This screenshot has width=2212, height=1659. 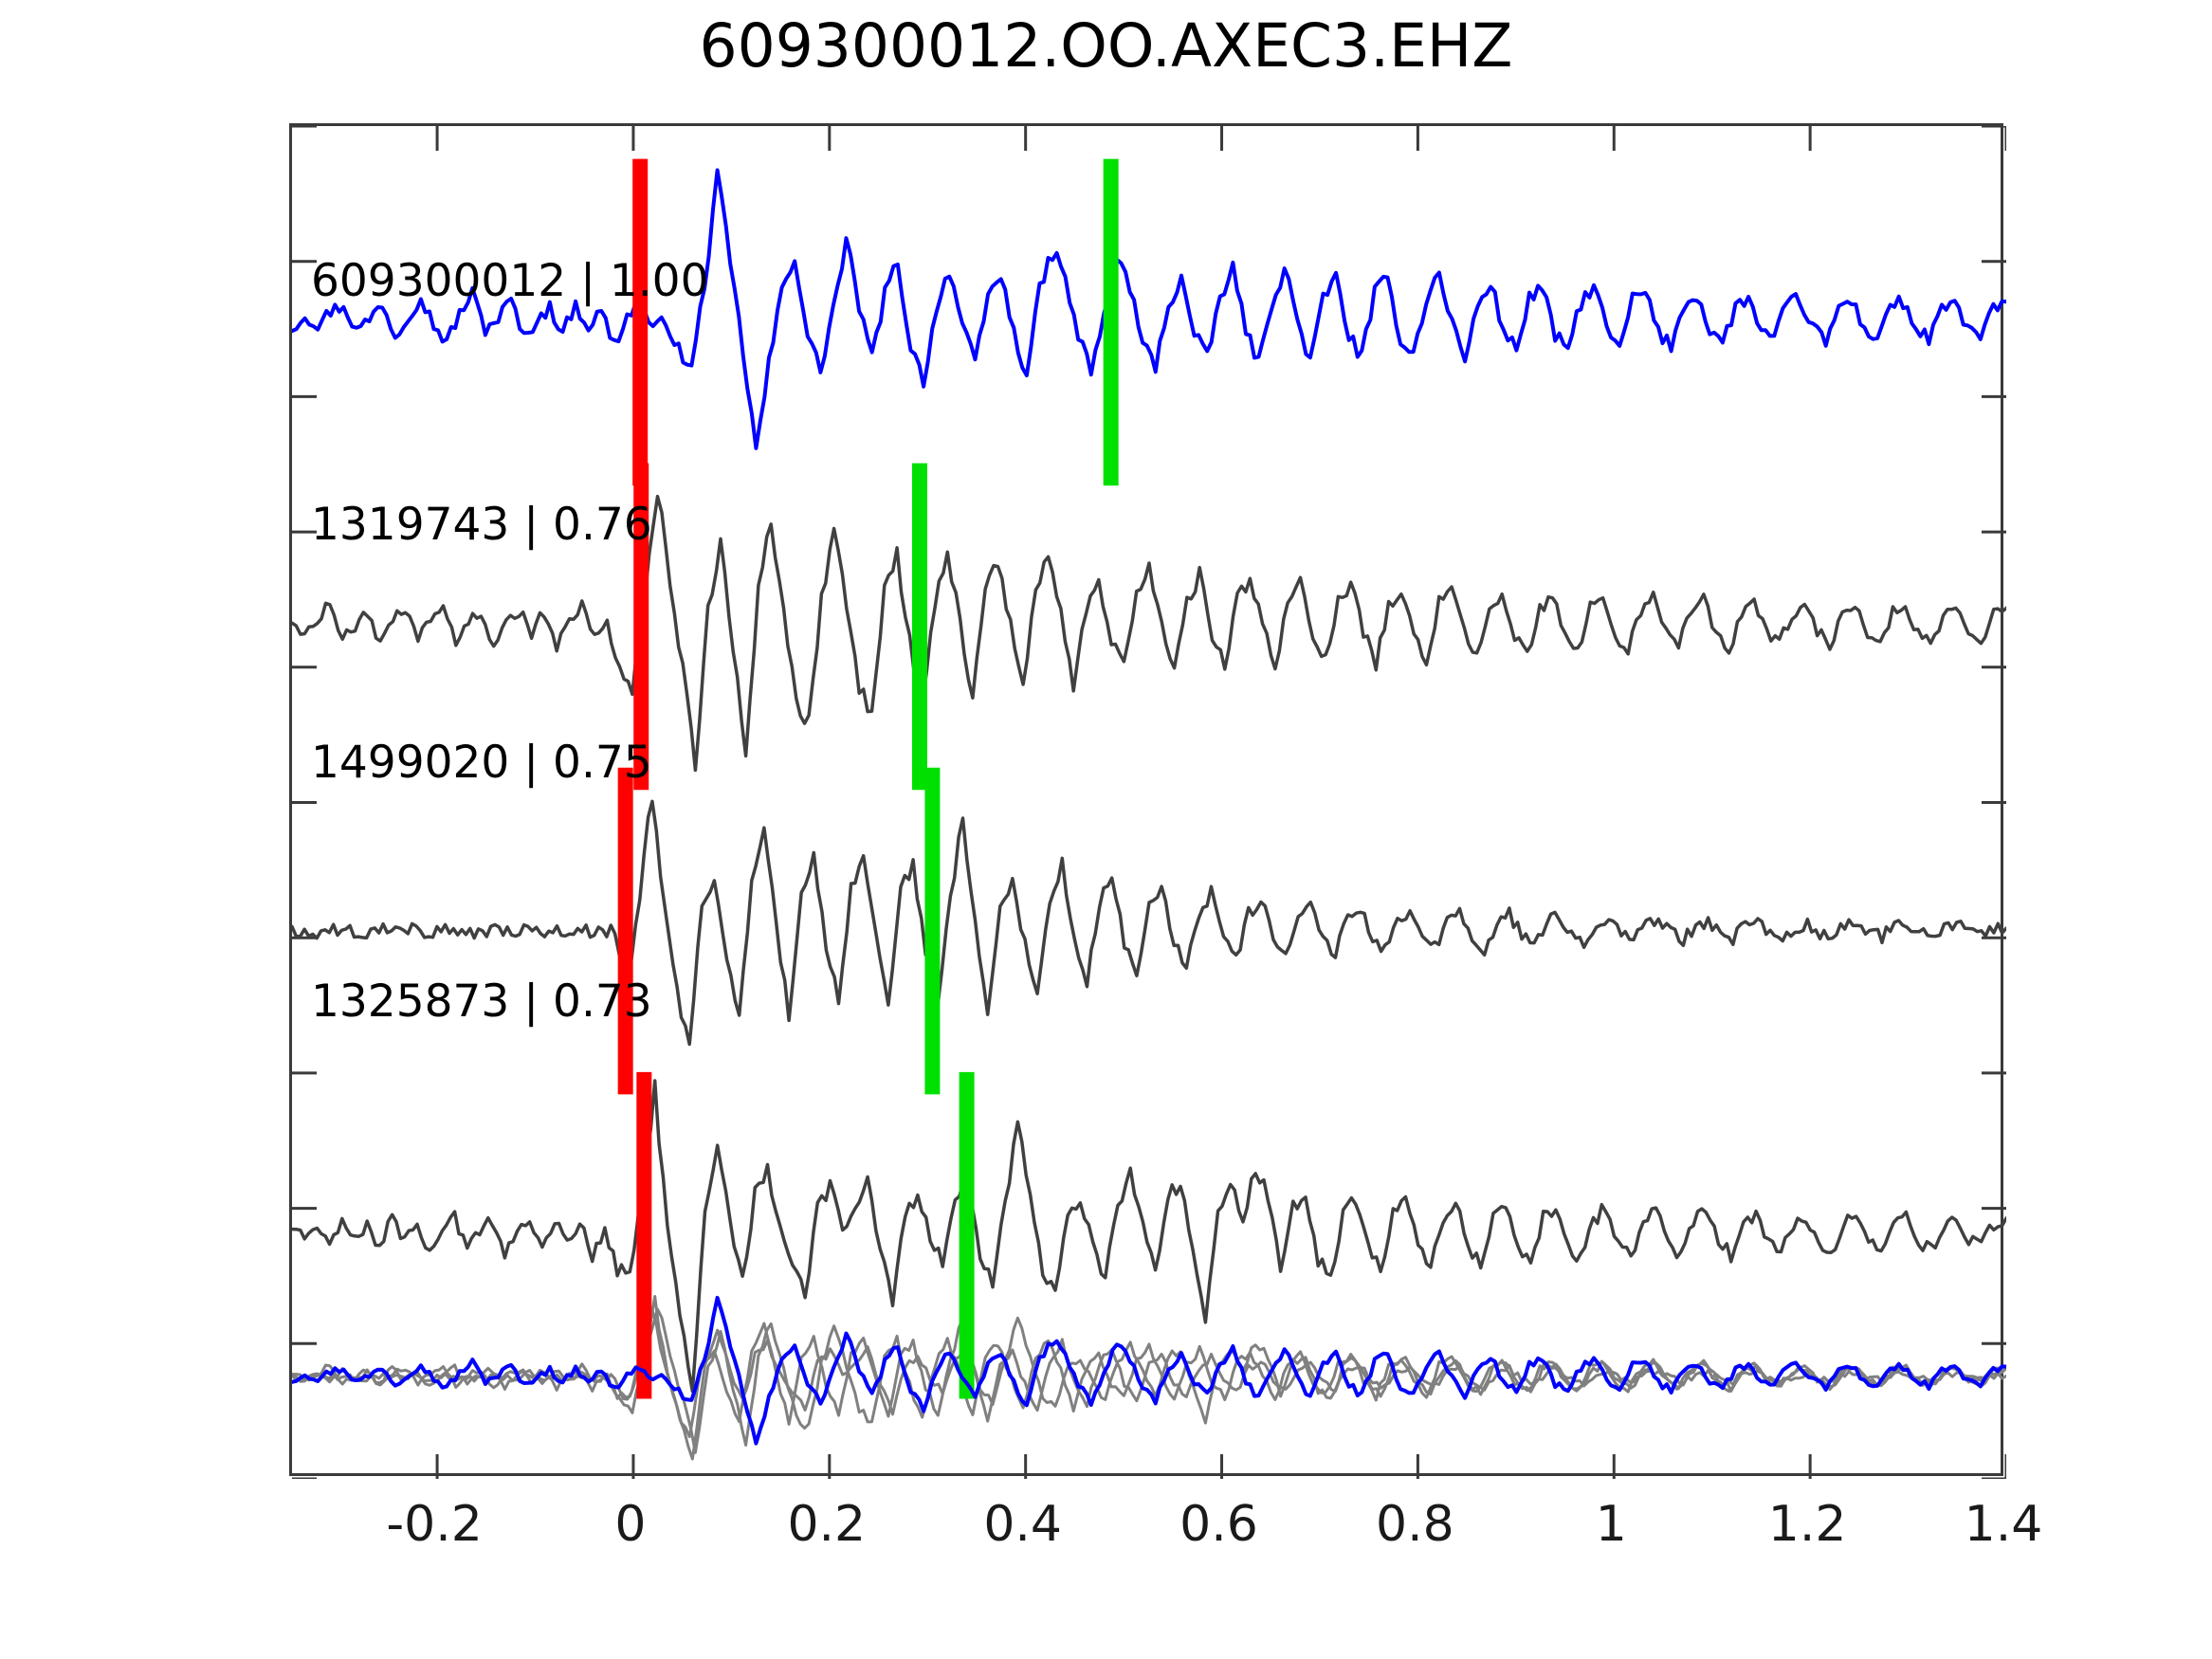 What do you see at coordinates (827, 1524) in the screenshot?
I see `x-tick-label: 0.2` at bounding box center [827, 1524].